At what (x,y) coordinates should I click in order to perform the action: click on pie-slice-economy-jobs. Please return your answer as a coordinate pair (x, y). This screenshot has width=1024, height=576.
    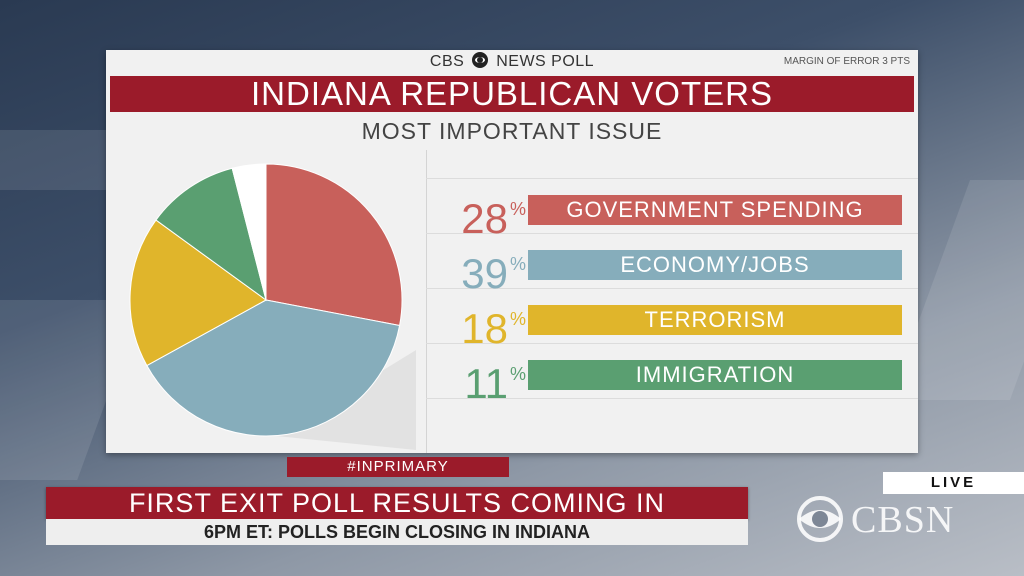
    Looking at the image, I should click on (273, 368).